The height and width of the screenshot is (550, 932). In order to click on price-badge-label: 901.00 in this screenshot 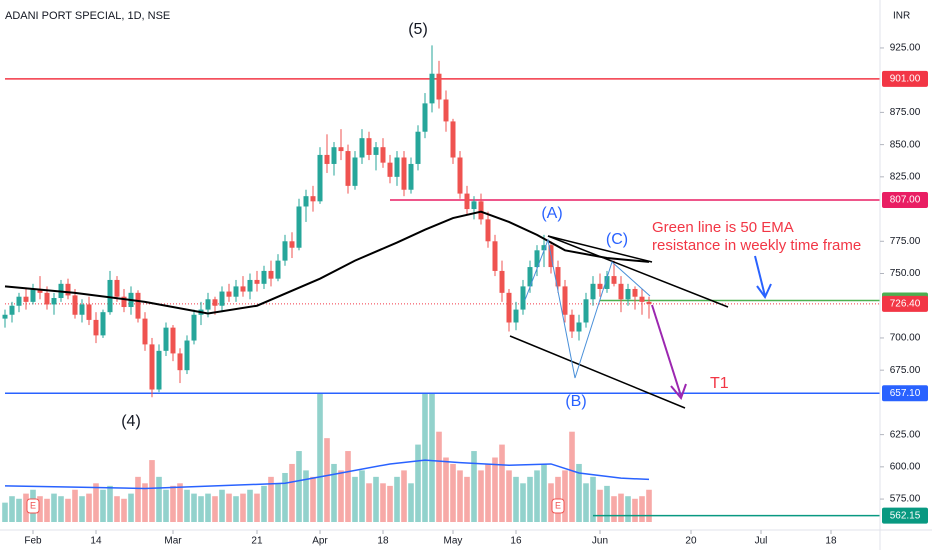, I will do `click(905, 79)`.